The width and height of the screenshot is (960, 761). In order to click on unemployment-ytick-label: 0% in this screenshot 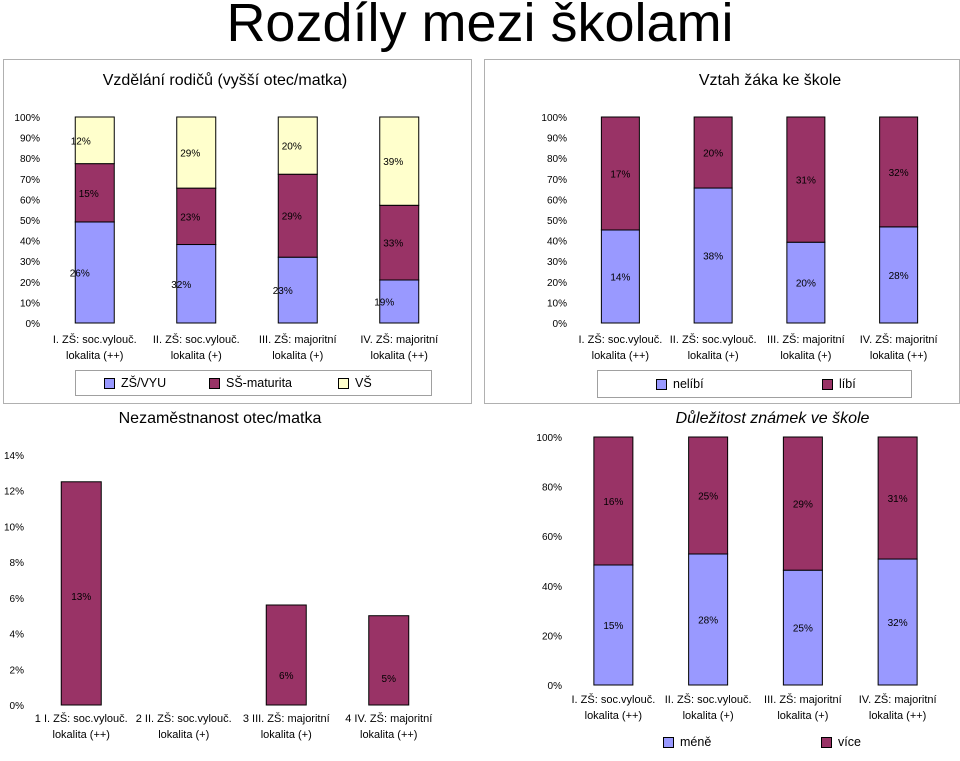, I will do `click(17, 706)`.